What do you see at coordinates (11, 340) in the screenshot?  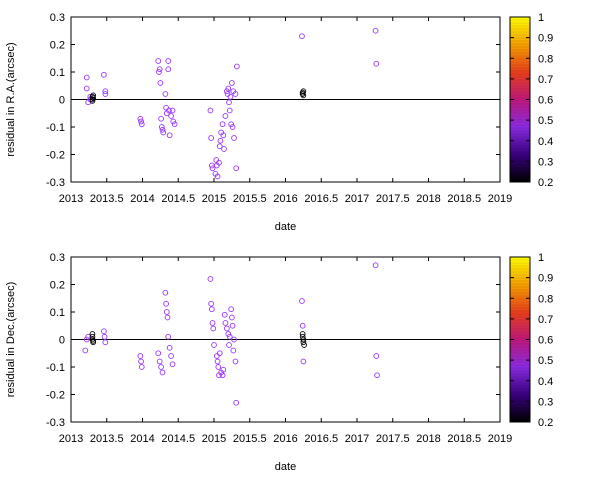 I see `y-axis-title: residual in Dec.(arcsec)` at bounding box center [11, 340].